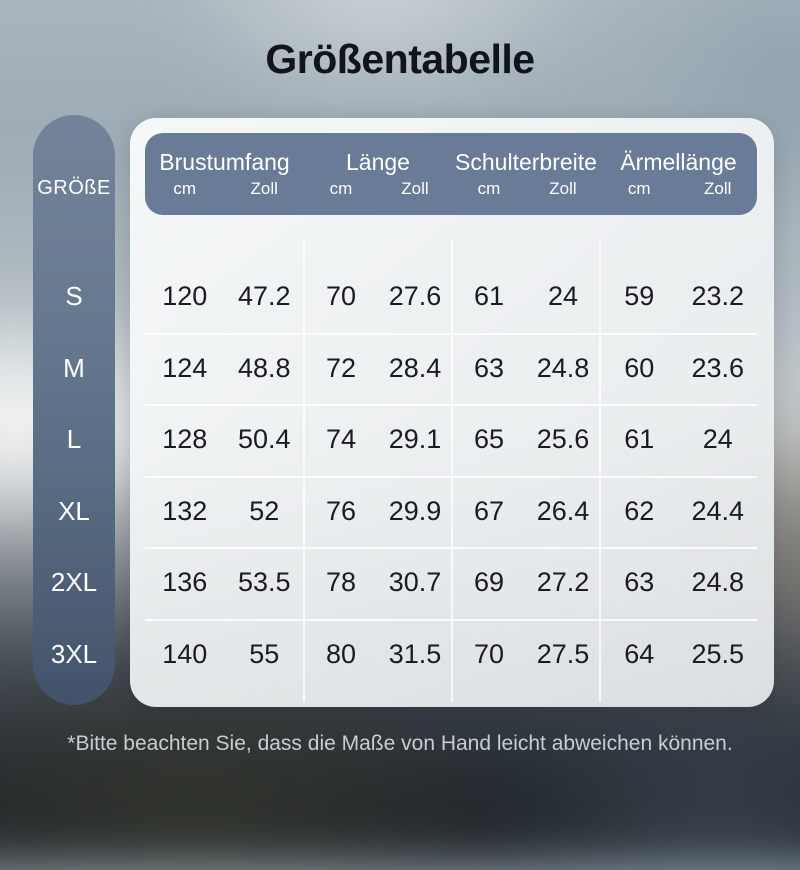  Describe the element at coordinates (563, 367) in the screenshot. I see `cell-schulterbreite-zoll: 24.8` at that location.